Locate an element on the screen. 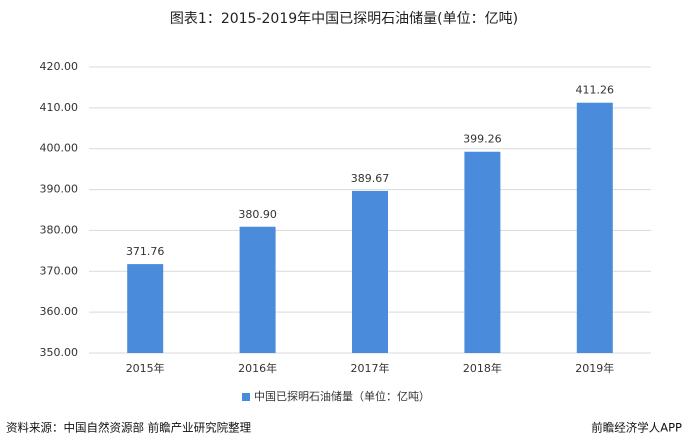 The image size is (688, 448). data-label: 399.26 is located at coordinates (482, 139).